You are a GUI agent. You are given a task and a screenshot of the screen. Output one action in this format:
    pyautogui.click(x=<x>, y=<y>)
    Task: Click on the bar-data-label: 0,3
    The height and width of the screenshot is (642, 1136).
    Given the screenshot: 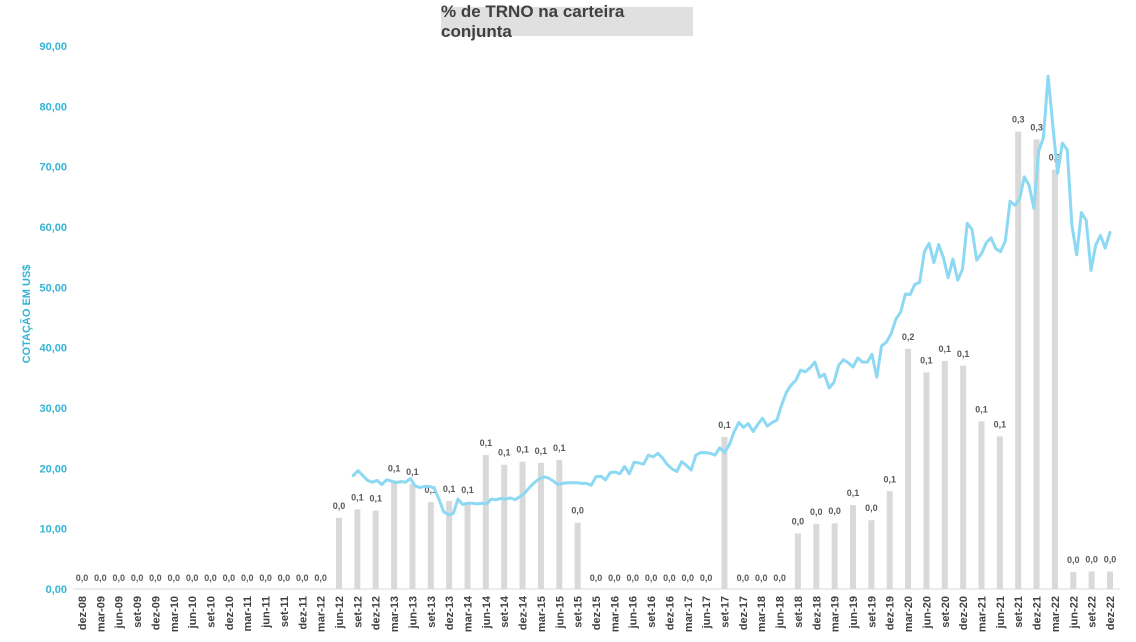 What is the action you would take?
    pyautogui.click(x=1036, y=128)
    